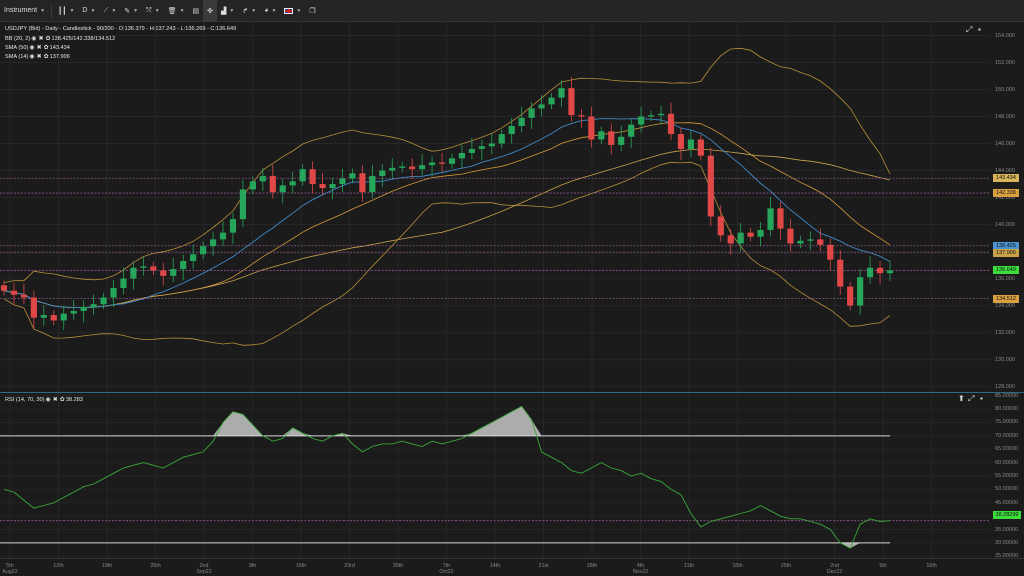 Image resolution: width=1024 pixels, height=576 pixels. Describe the element at coordinates (1005, 386) in the screenshot. I see `price-tick-label: 128.000` at that location.